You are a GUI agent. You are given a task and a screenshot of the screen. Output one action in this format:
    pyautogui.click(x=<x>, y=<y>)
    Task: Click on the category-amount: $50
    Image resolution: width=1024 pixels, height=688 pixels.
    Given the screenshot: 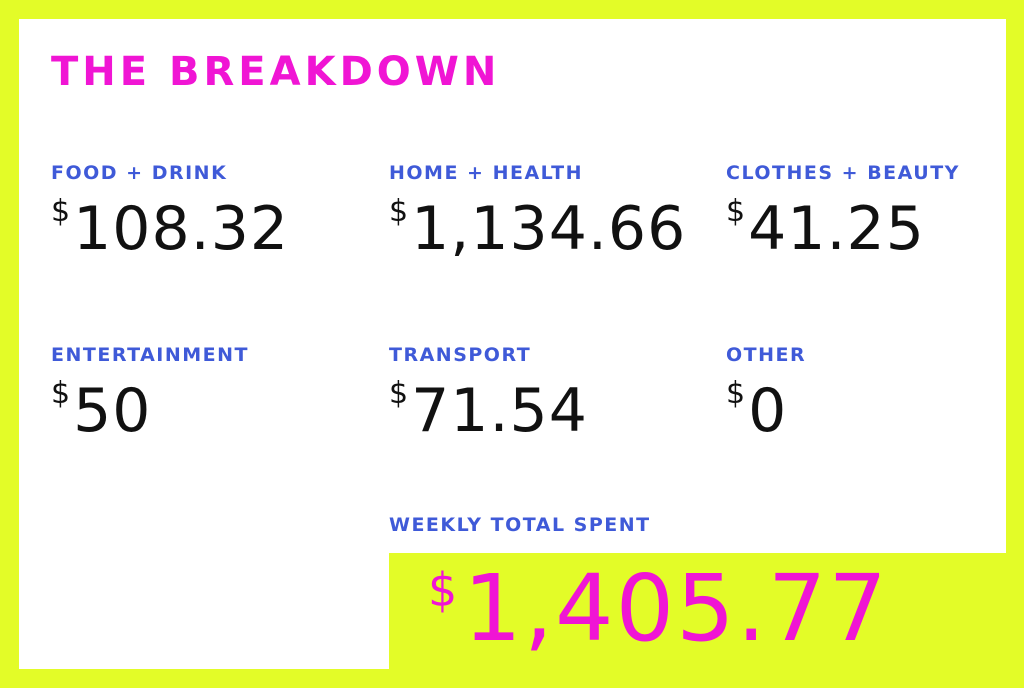 What is the action you would take?
    pyautogui.click(x=150, y=410)
    